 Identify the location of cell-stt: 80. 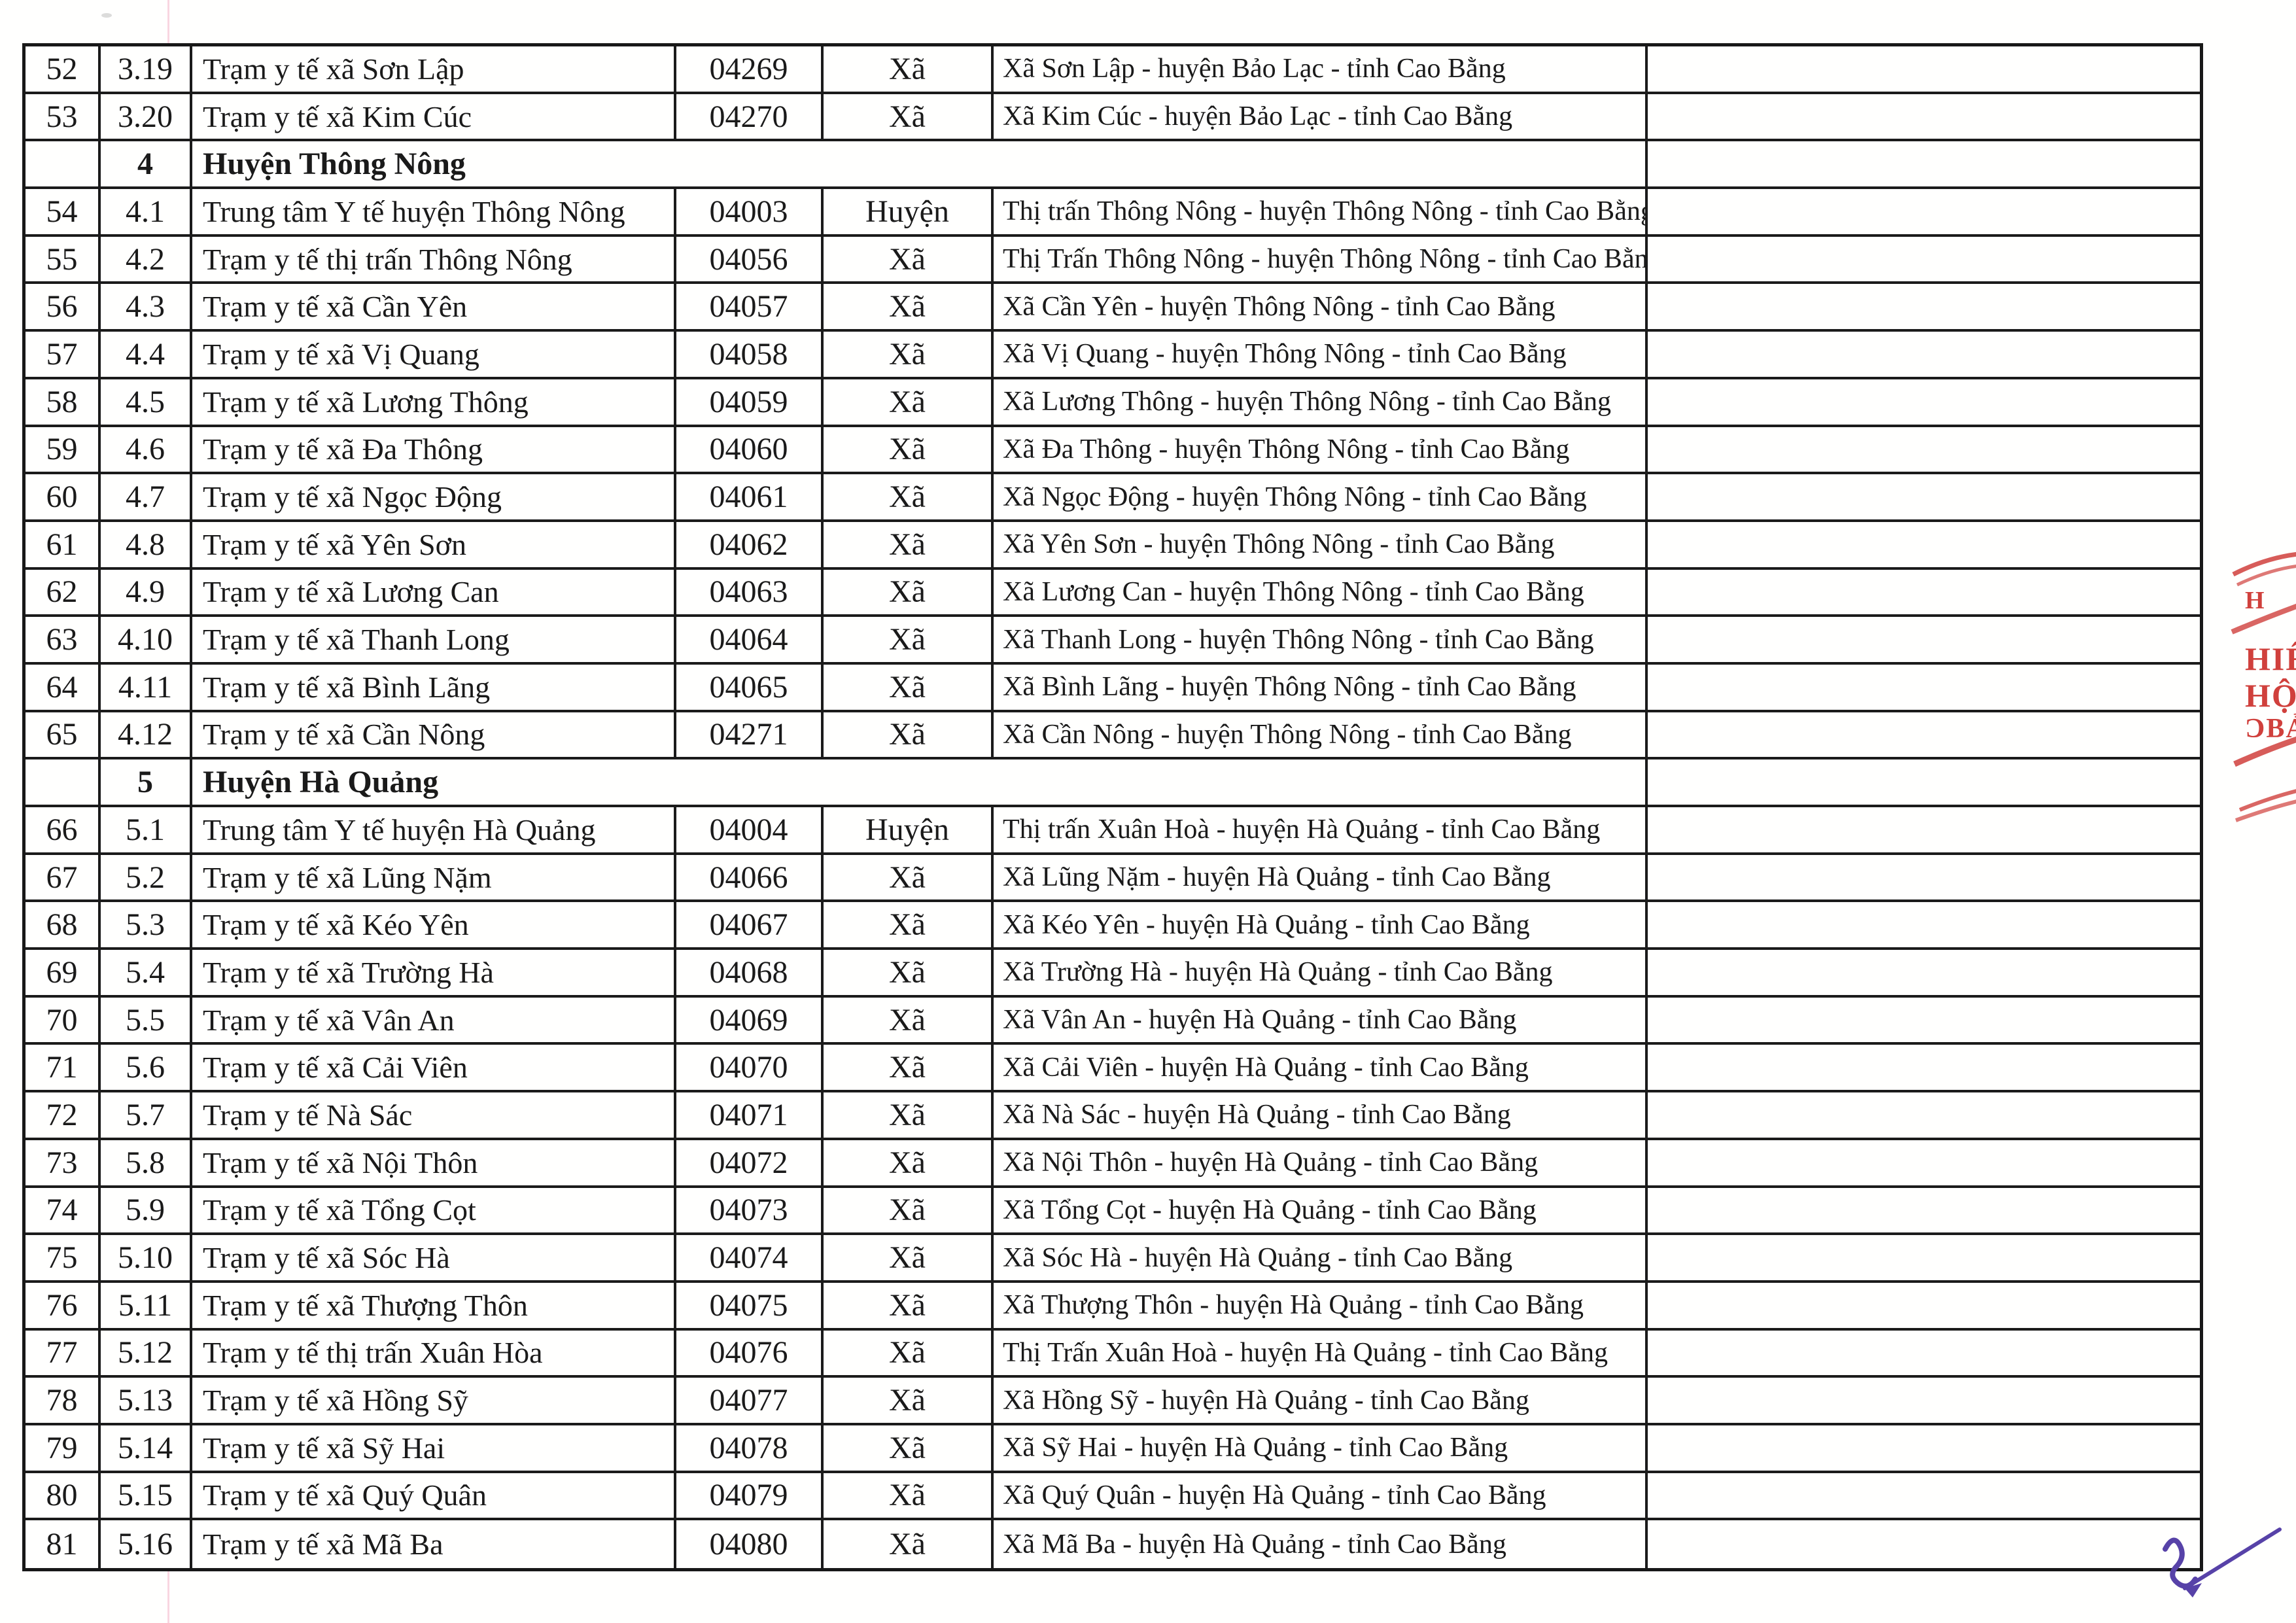
(63, 1497).